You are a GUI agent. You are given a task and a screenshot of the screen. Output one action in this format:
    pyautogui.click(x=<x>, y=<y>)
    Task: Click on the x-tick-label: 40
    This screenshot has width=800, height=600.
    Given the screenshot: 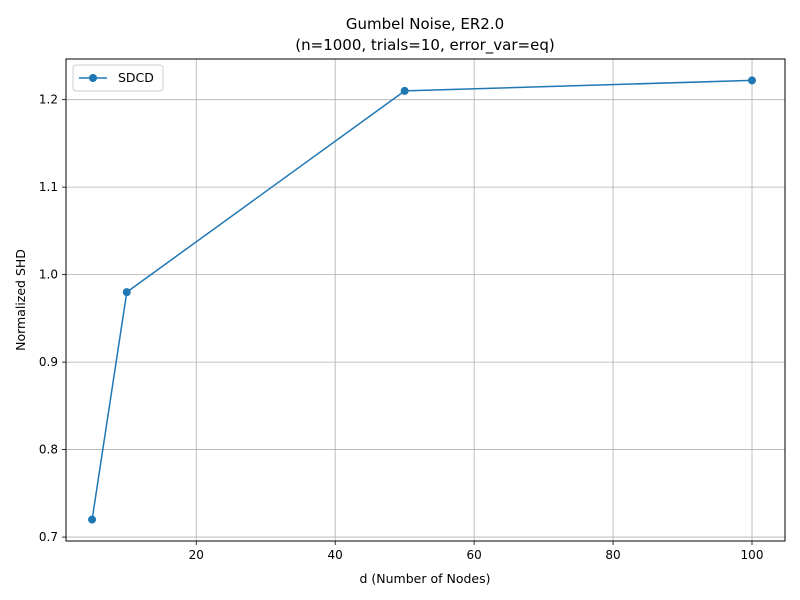 What is the action you would take?
    pyautogui.click(x=335, y=555)
    